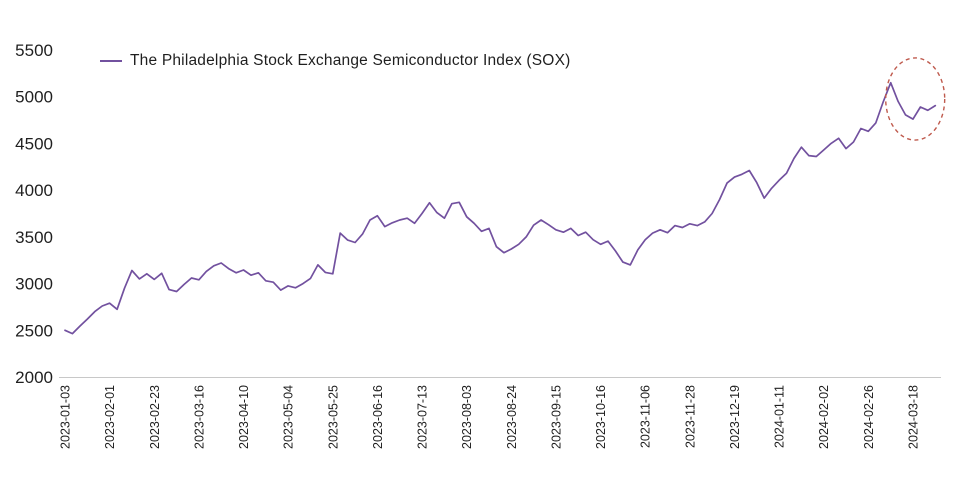  I want to click on y-tick-label: 5500, so click(34, 50).